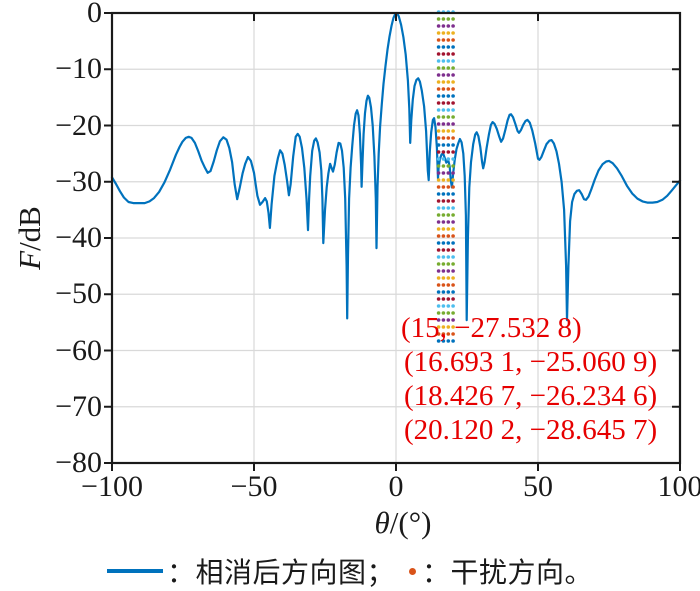 The image size is (700, 591). Describe the element at coordinates (410, 522) in the screenshot. I see `x-axis-unit: /(°)` at that location.